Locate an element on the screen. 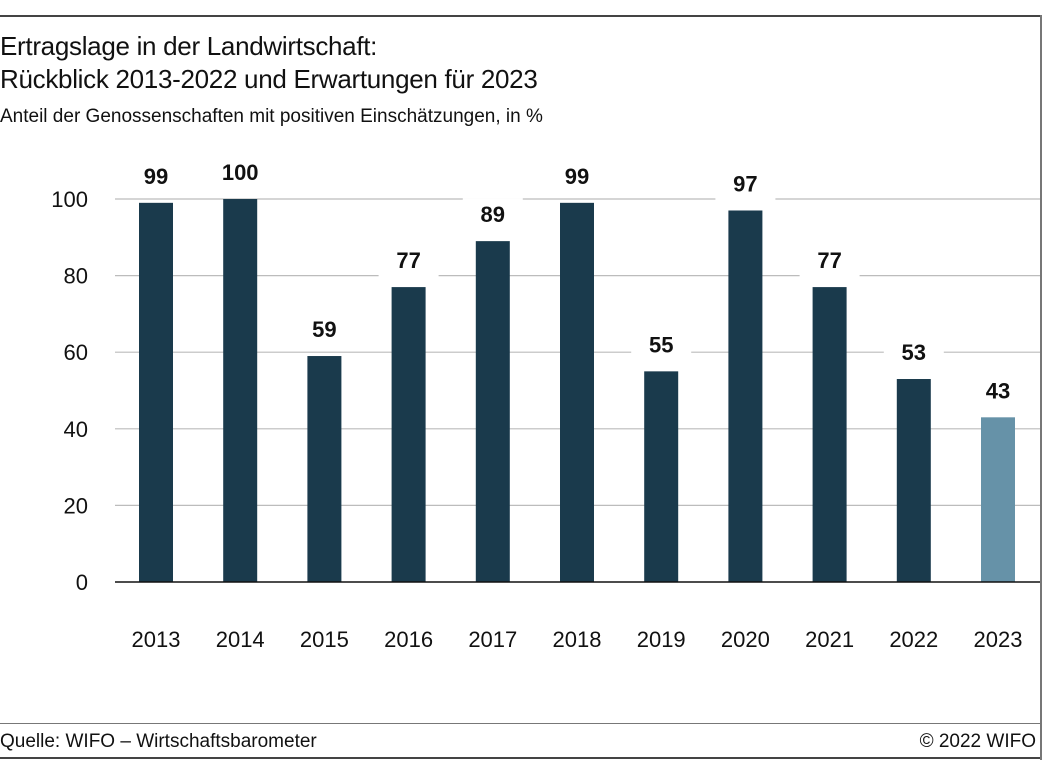 The image size is (1042, 760). data-label-2019: 55 is located at coordinates (661, 344).